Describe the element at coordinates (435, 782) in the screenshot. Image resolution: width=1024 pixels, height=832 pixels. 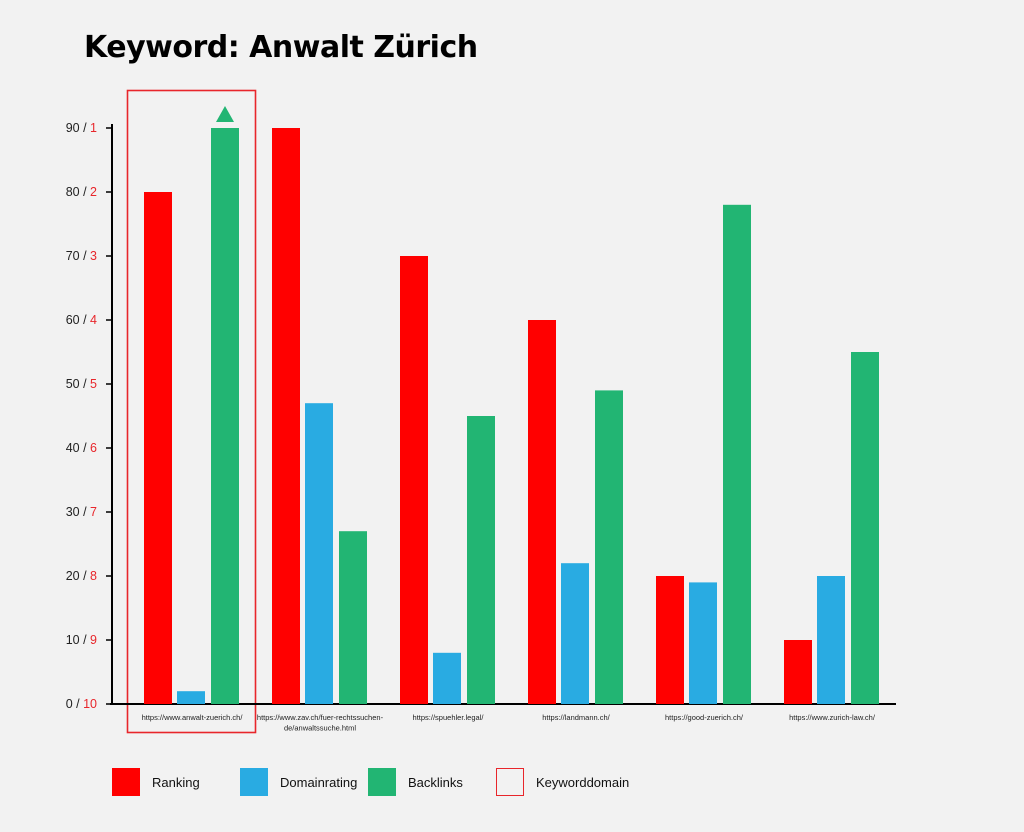
I see `legend-label-backlinks: Backlinks` at that location.